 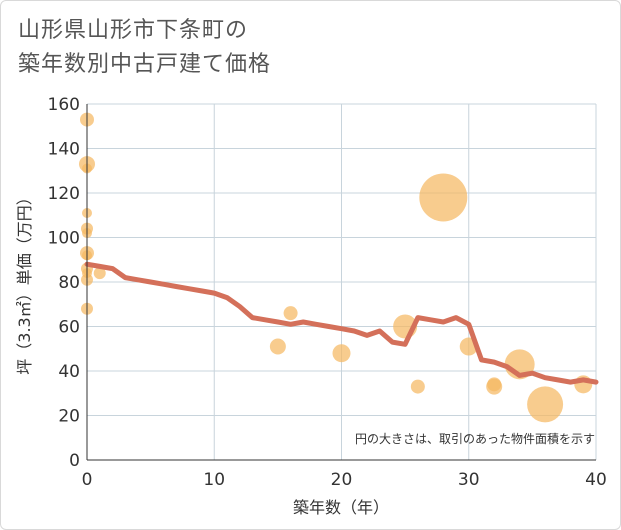 What do you see at coordinates (133, 30) in the screenshot?
I see `chart-title-line-1: 山形県山形市下条町の` at bounding box center [133, 30].